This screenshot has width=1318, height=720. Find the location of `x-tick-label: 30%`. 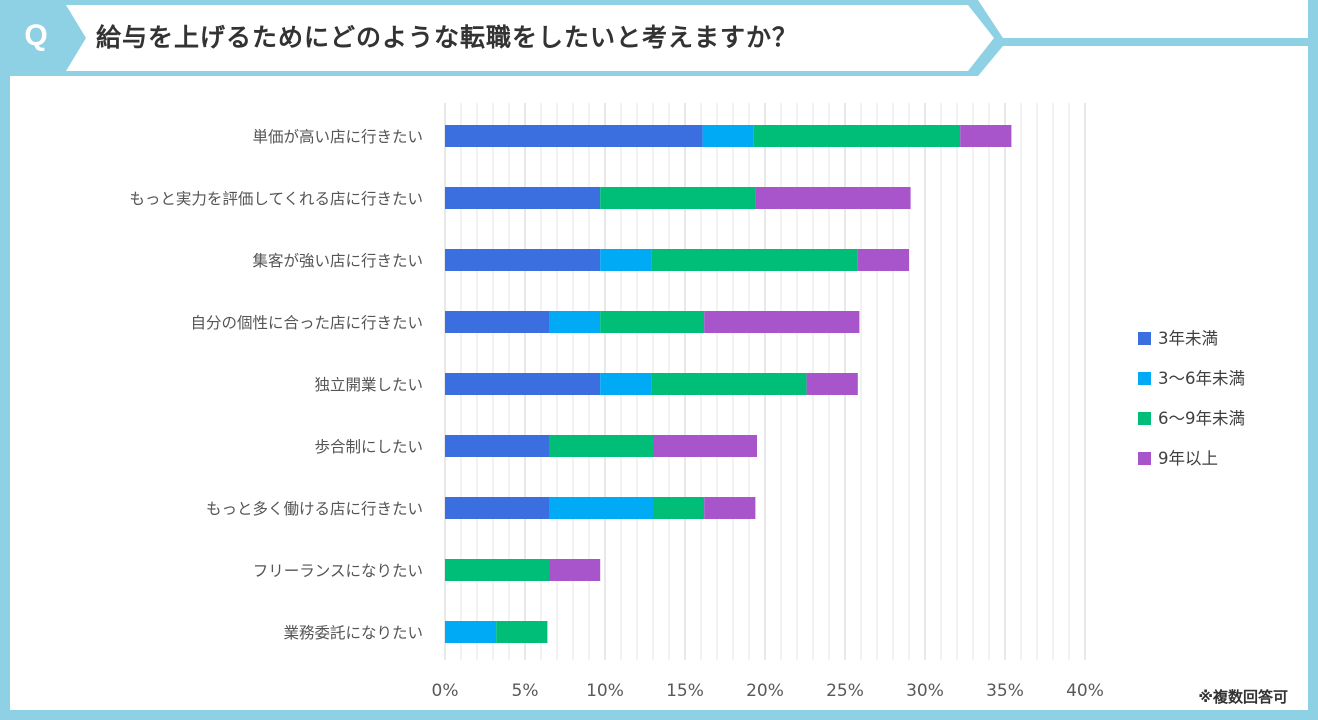

x-tick-label: 30% is located at coordinates (925, 691).